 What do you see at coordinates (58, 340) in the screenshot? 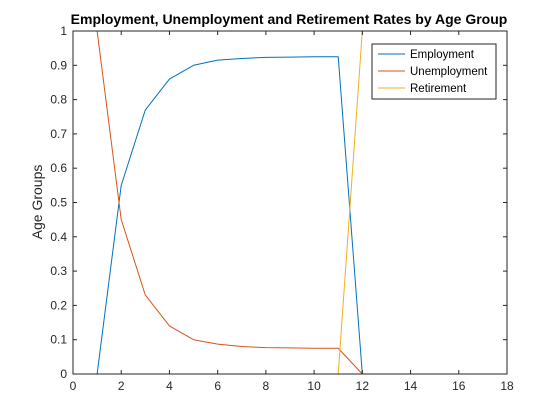
I see `y-tick-label: 0.1` at bounding box center [58, 340].